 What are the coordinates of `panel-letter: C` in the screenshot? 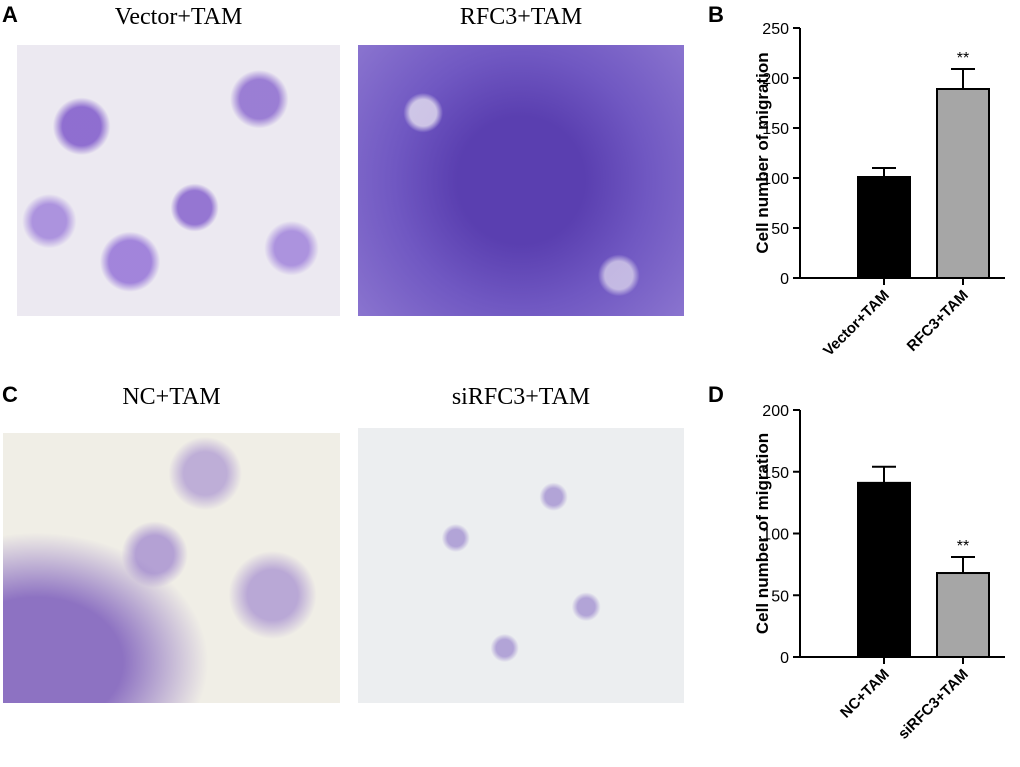 It's located at (10, 394).